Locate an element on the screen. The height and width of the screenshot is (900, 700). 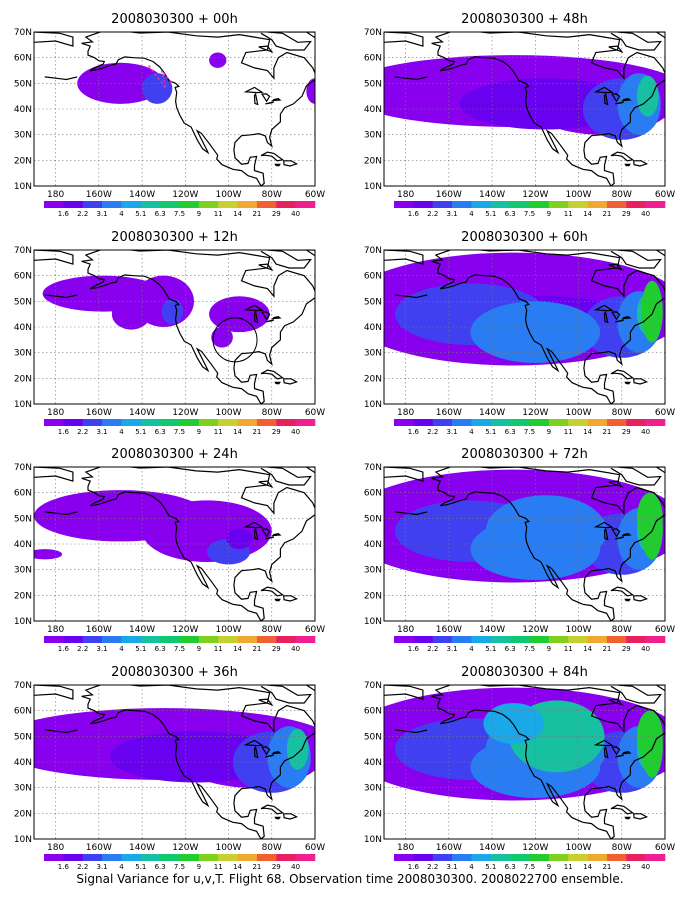
highlight-circle is located at coordinates (235, 340).